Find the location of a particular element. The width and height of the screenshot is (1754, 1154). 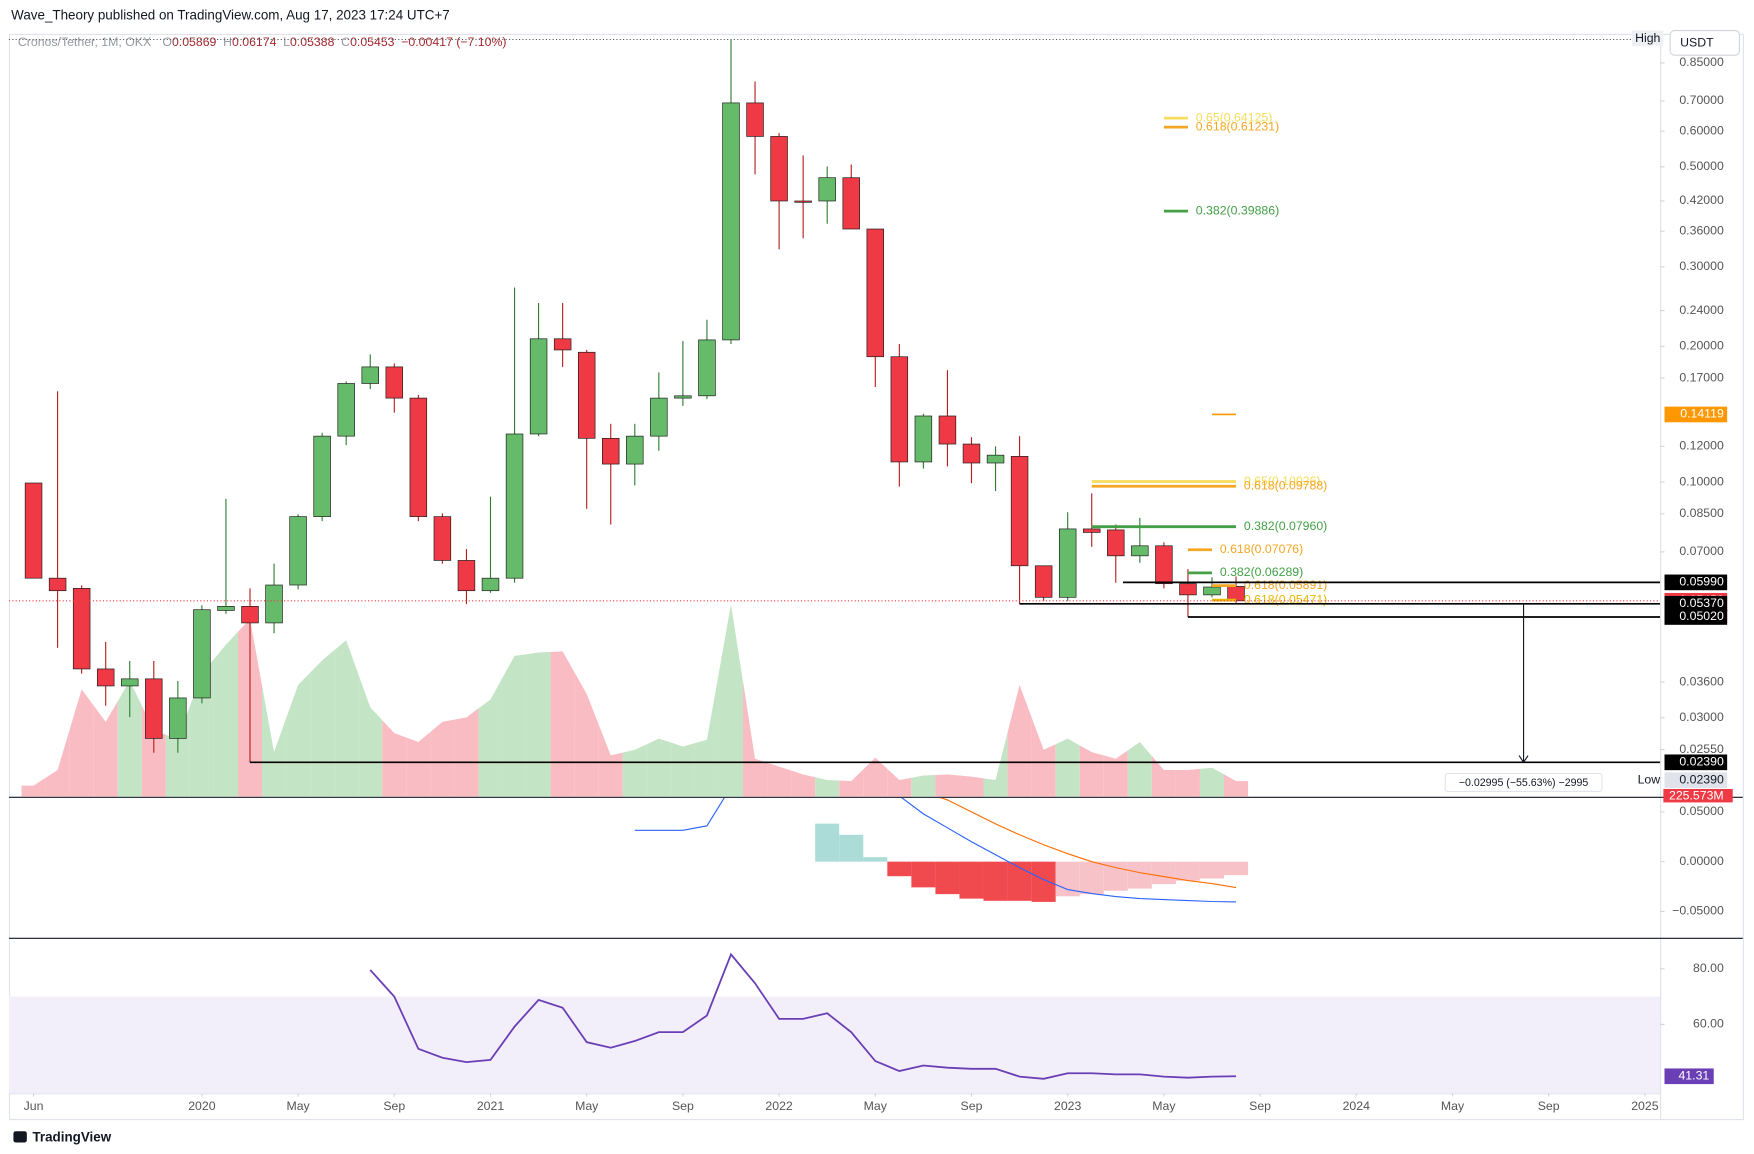

y-tick-label: 0.03600 is located at coordinates (1701, 681).